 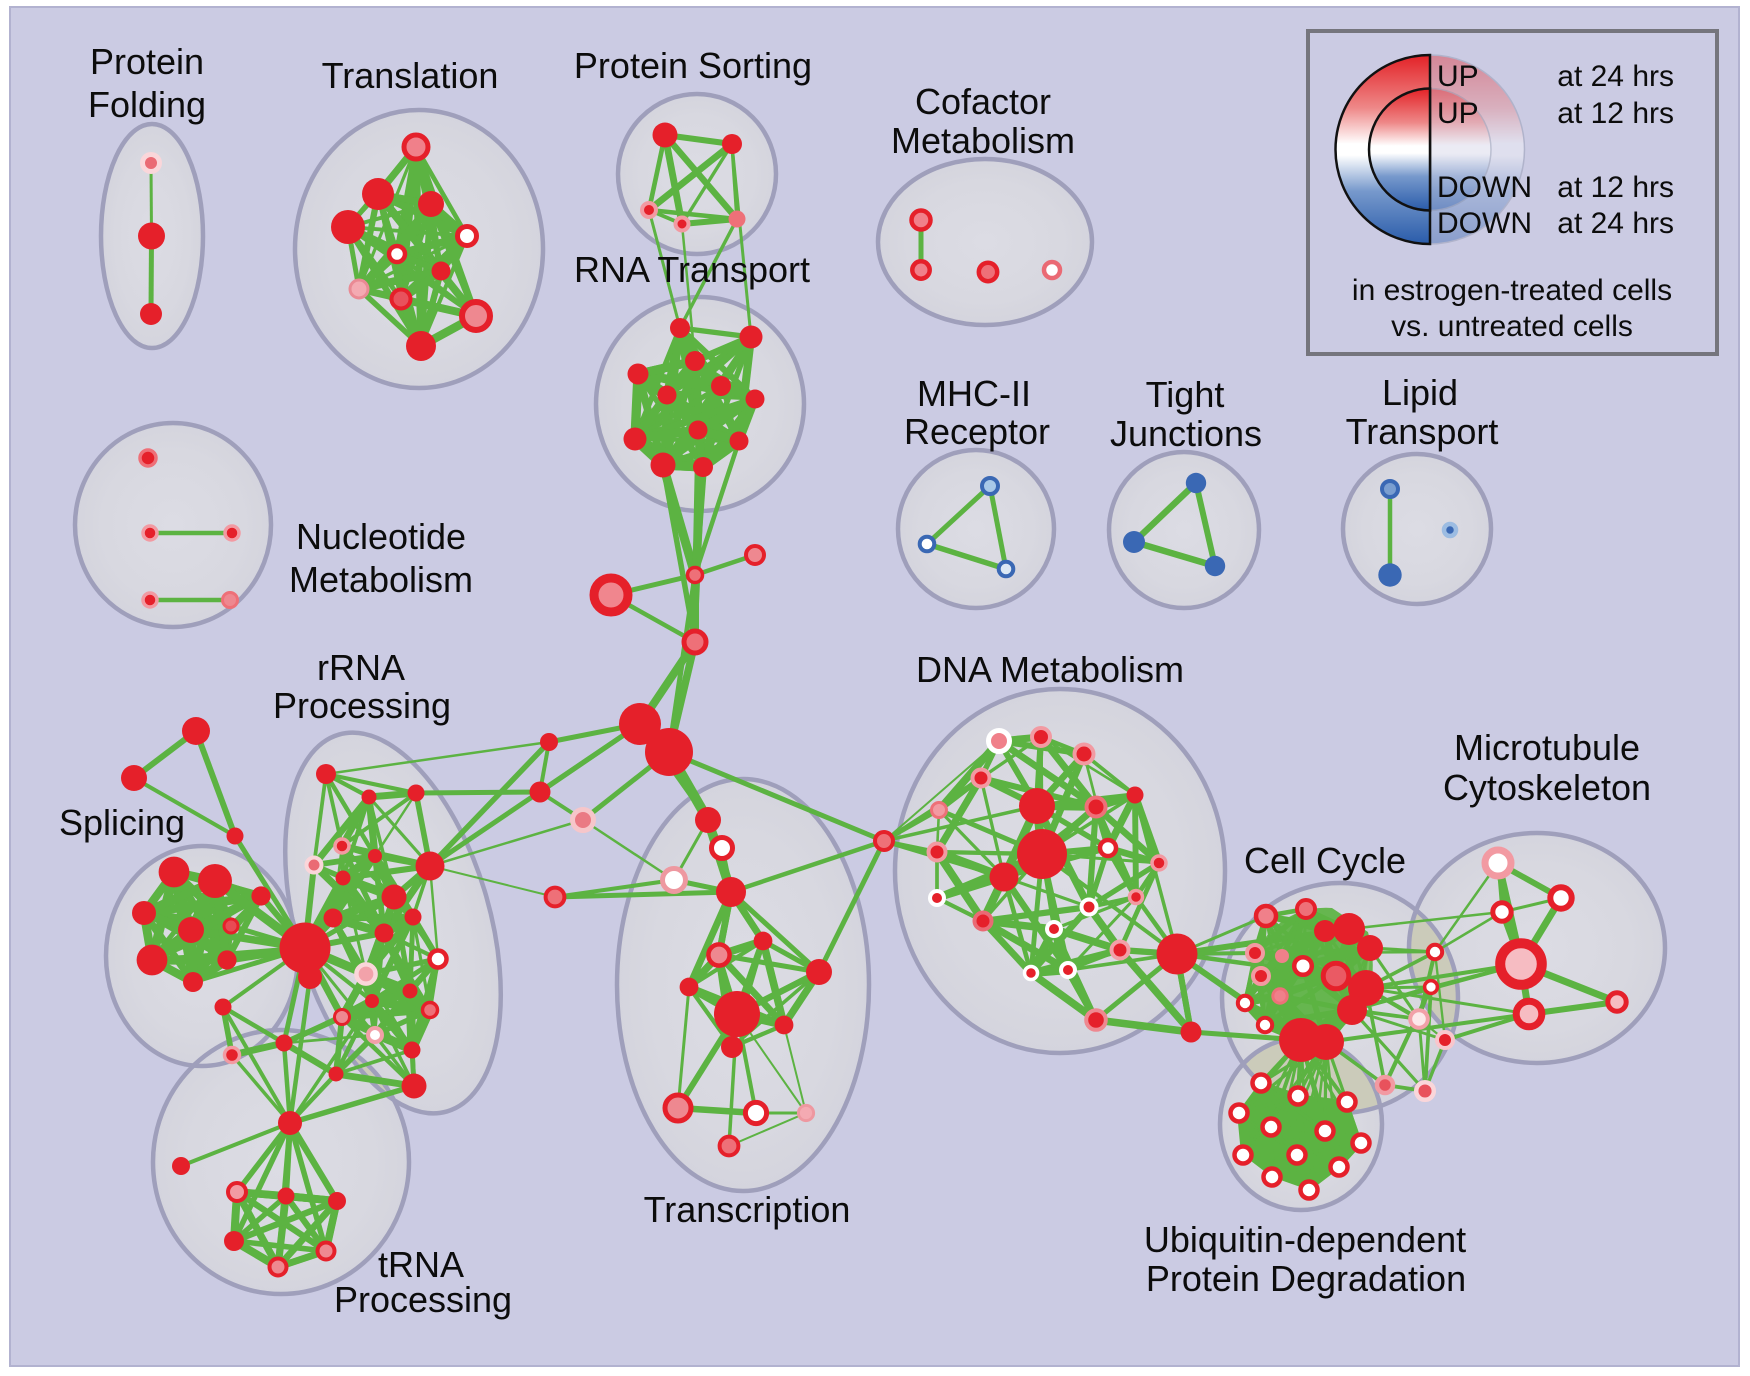 I want to click on svg-text: Transcription, so click(x=747, y=1209).